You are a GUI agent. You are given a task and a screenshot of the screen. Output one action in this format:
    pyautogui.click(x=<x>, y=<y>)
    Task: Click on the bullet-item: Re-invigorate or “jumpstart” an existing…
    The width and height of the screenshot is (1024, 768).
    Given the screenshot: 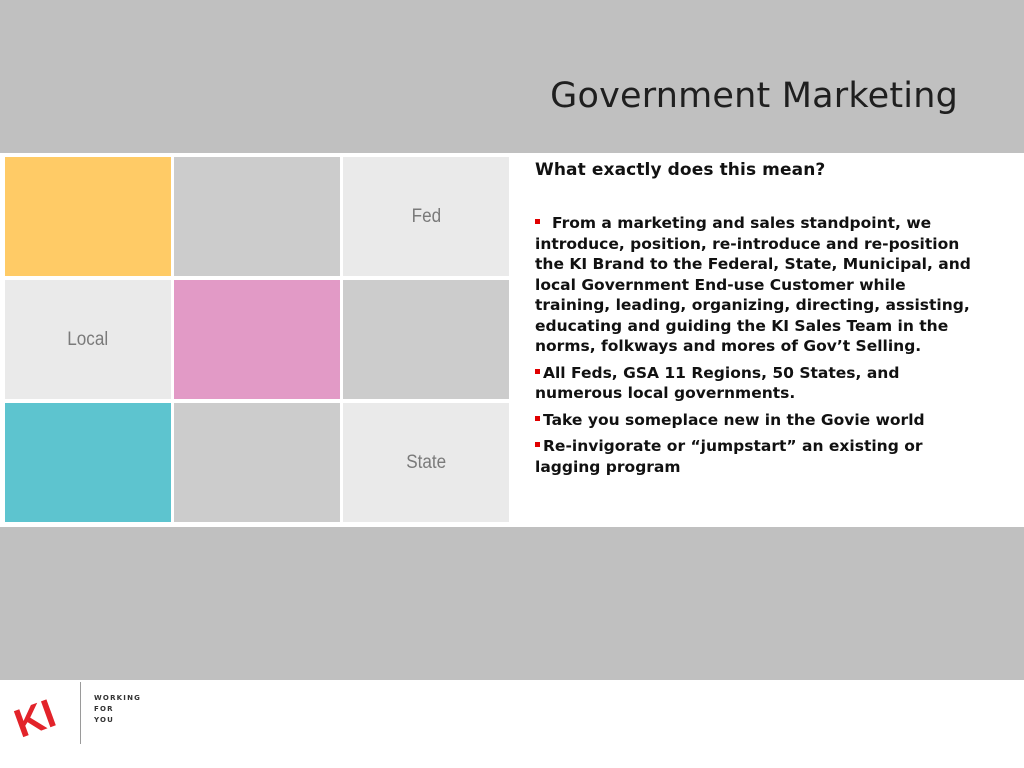 What is the action you would take?
    pyautogui.click(x=760, y=456)
    